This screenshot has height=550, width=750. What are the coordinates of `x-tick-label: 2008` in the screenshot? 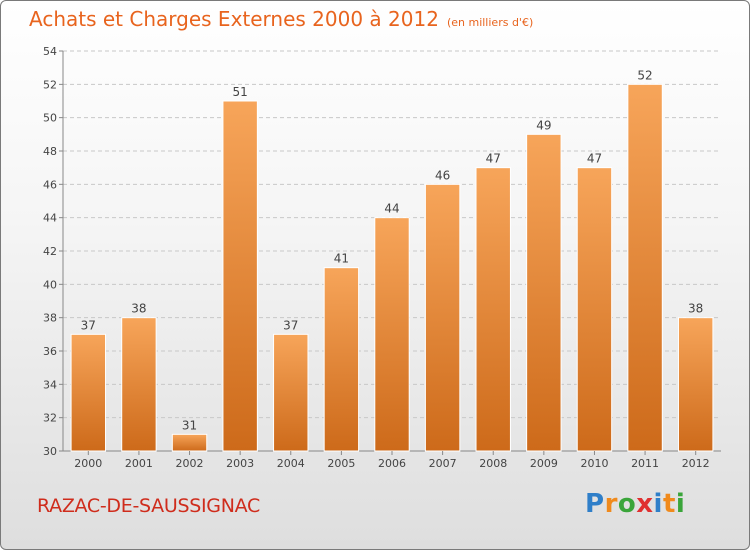 It's located at (493, 463).